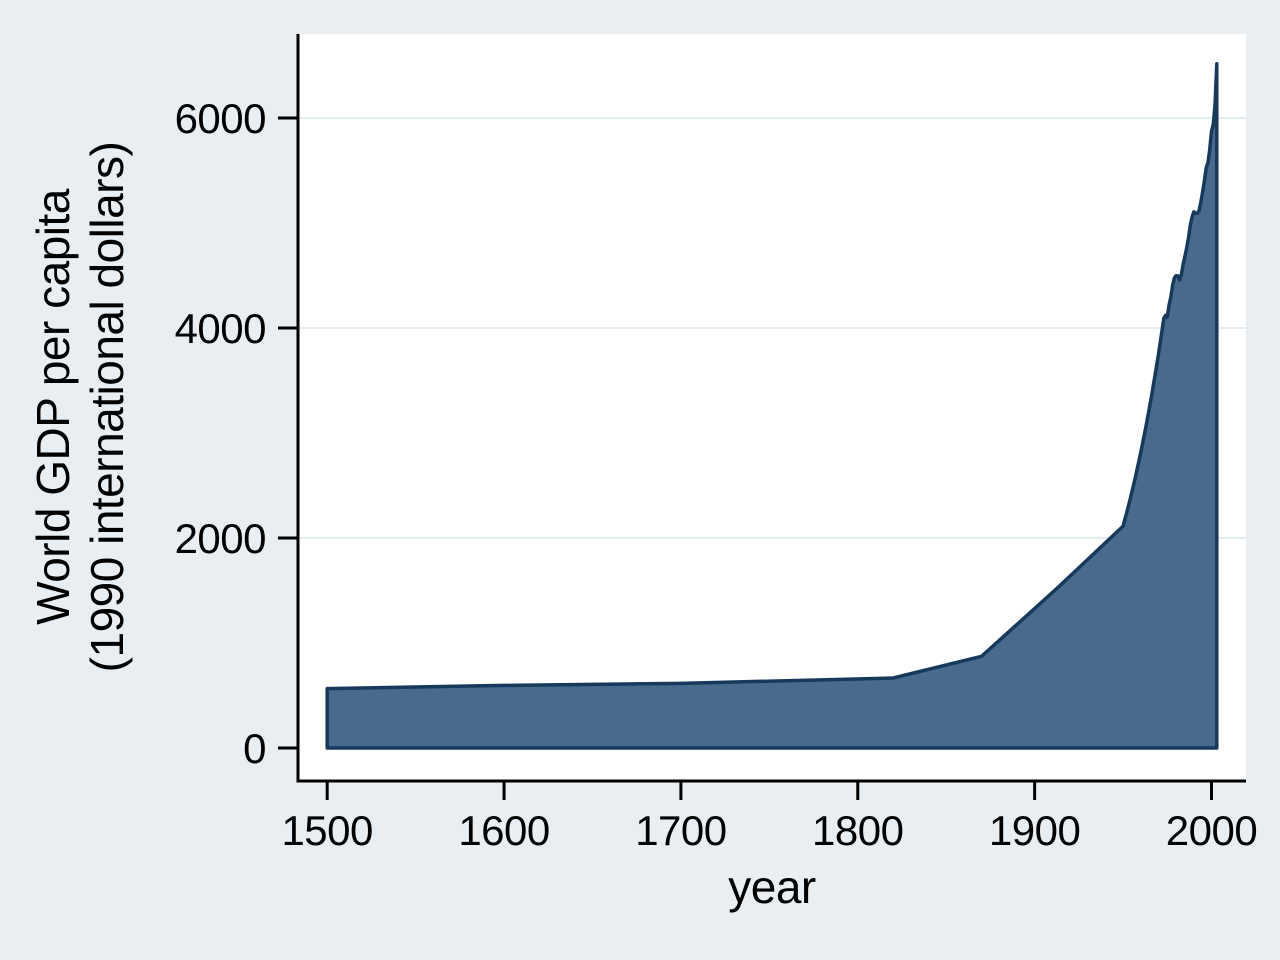 This screenshot has width=1280, height=960. Describe the element at coordinates (254, 748) in the screenshot. I see `y-tick-label-0: 0` at that location.